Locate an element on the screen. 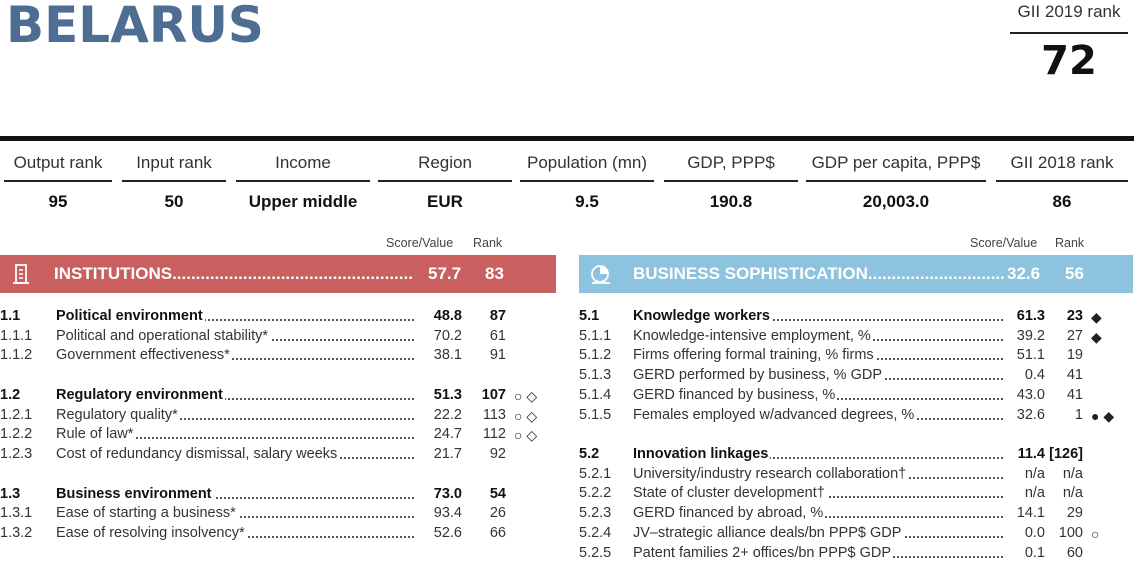 This screenshot has width=1134, height=565. stat-value: 9.5 is located at coordinates (587, 201).